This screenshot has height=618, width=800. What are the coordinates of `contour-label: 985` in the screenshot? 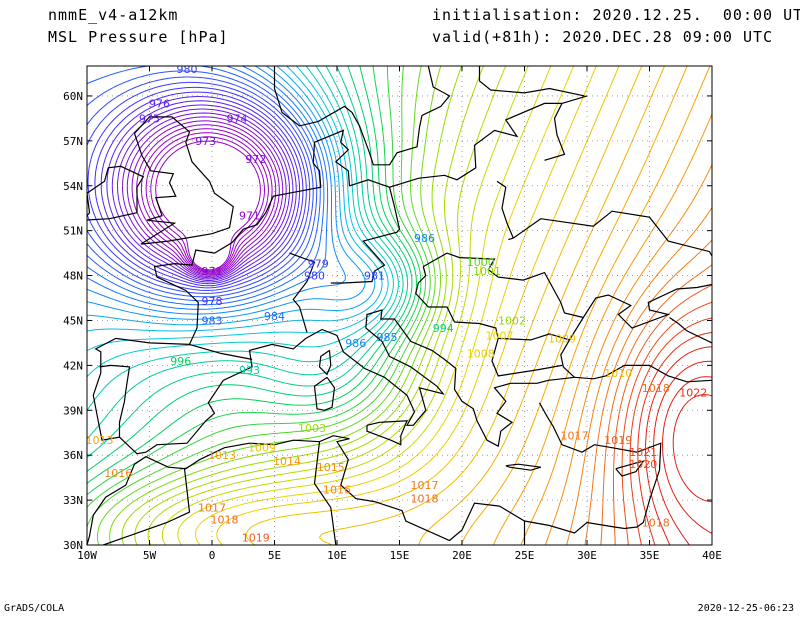 It's located at (387, 337).